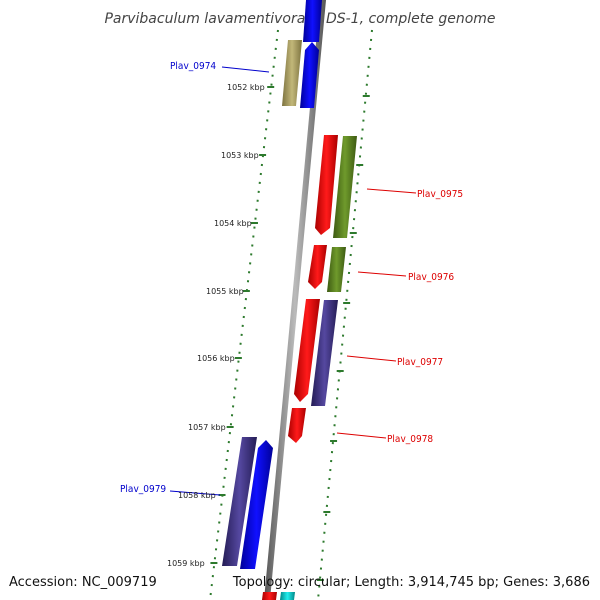 This screenshot has height=600, width=600. Describe the element at coordinates (431, 277) in the screenshot. I see `gene-label-plav-0976: Plav_0976` at that location.